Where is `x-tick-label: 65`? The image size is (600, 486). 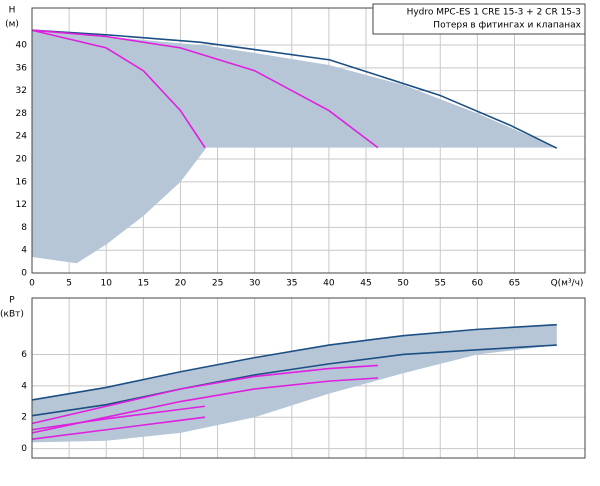
x-tick-label: 65 is located at coordinates (514, 284).